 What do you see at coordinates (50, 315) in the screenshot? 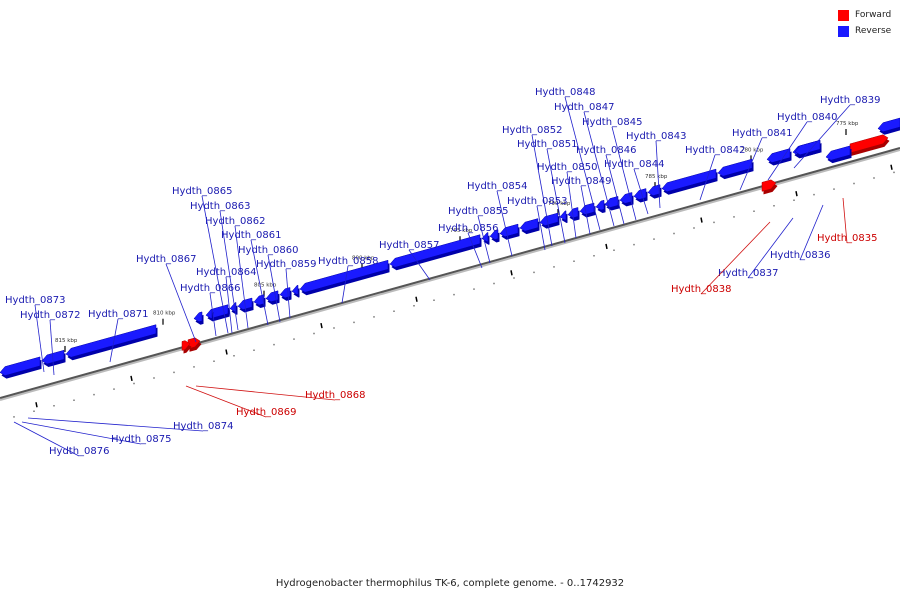
I see `gene-label: Hydth_0872` at bounding box center [50, 315].